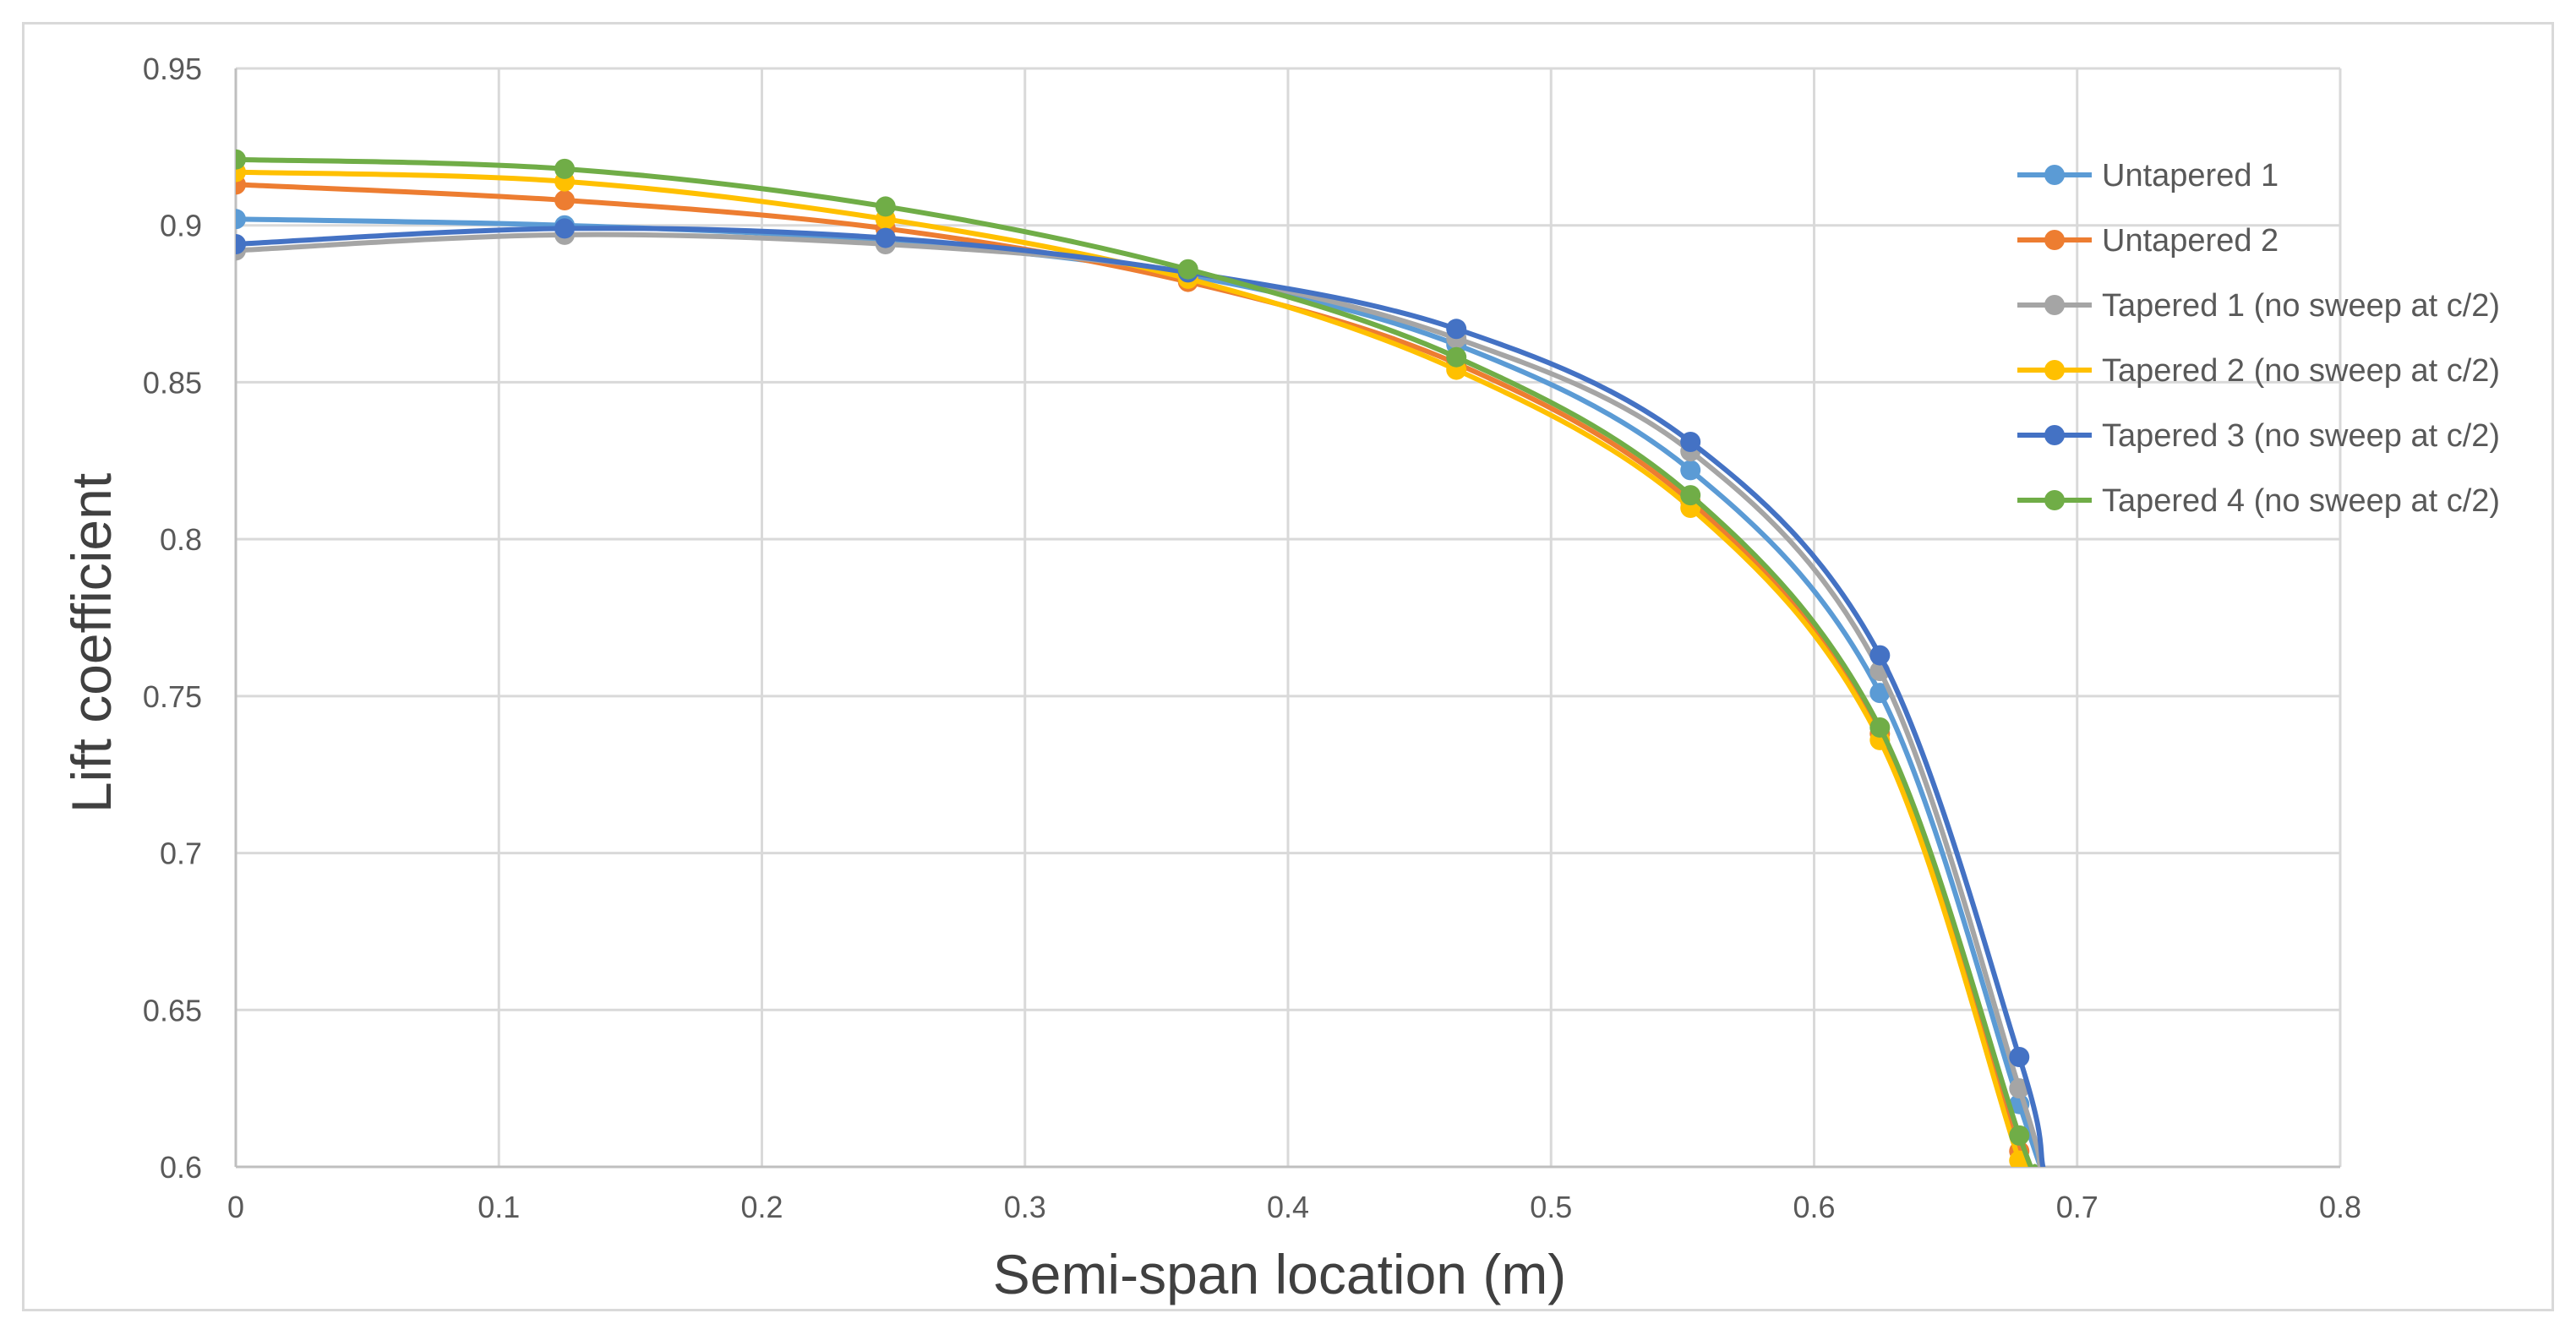 The width and height of the screenshot is (2576, 1335). I want to click on y-tick-label: 0.85, so click(172, 382).